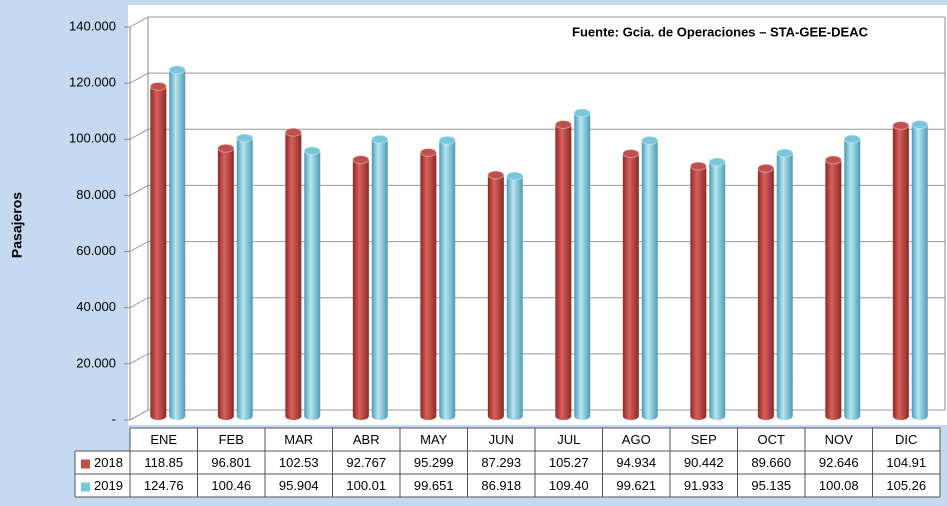  What do you see at coordinates (434, 462) in the screenshot?
I see `data-label: 95.299` at bounding box center [434, 462].